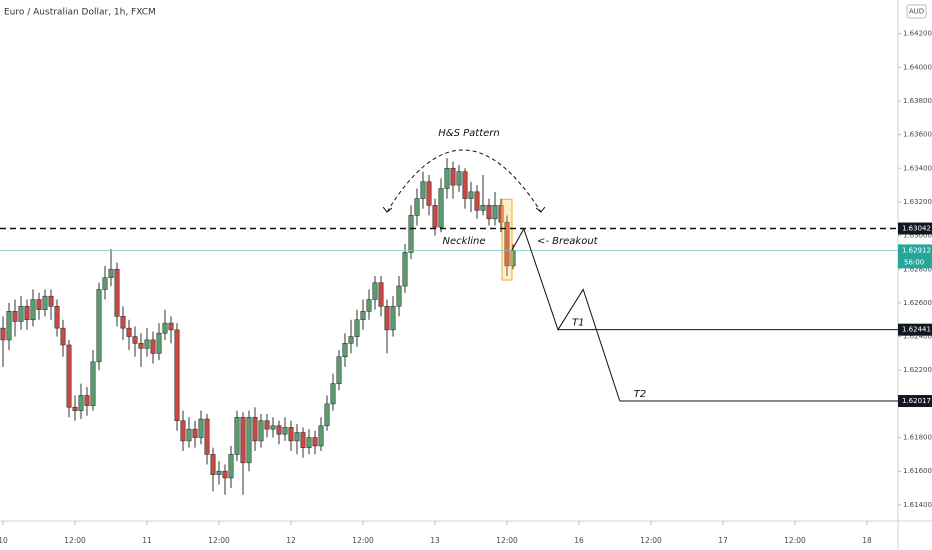 This screenshot has height=550, width=932. What do you see at coordinates (917, 101) in the screenshot?
I see `y-tick-label: 1.63800` at bounding box center [917, 101].